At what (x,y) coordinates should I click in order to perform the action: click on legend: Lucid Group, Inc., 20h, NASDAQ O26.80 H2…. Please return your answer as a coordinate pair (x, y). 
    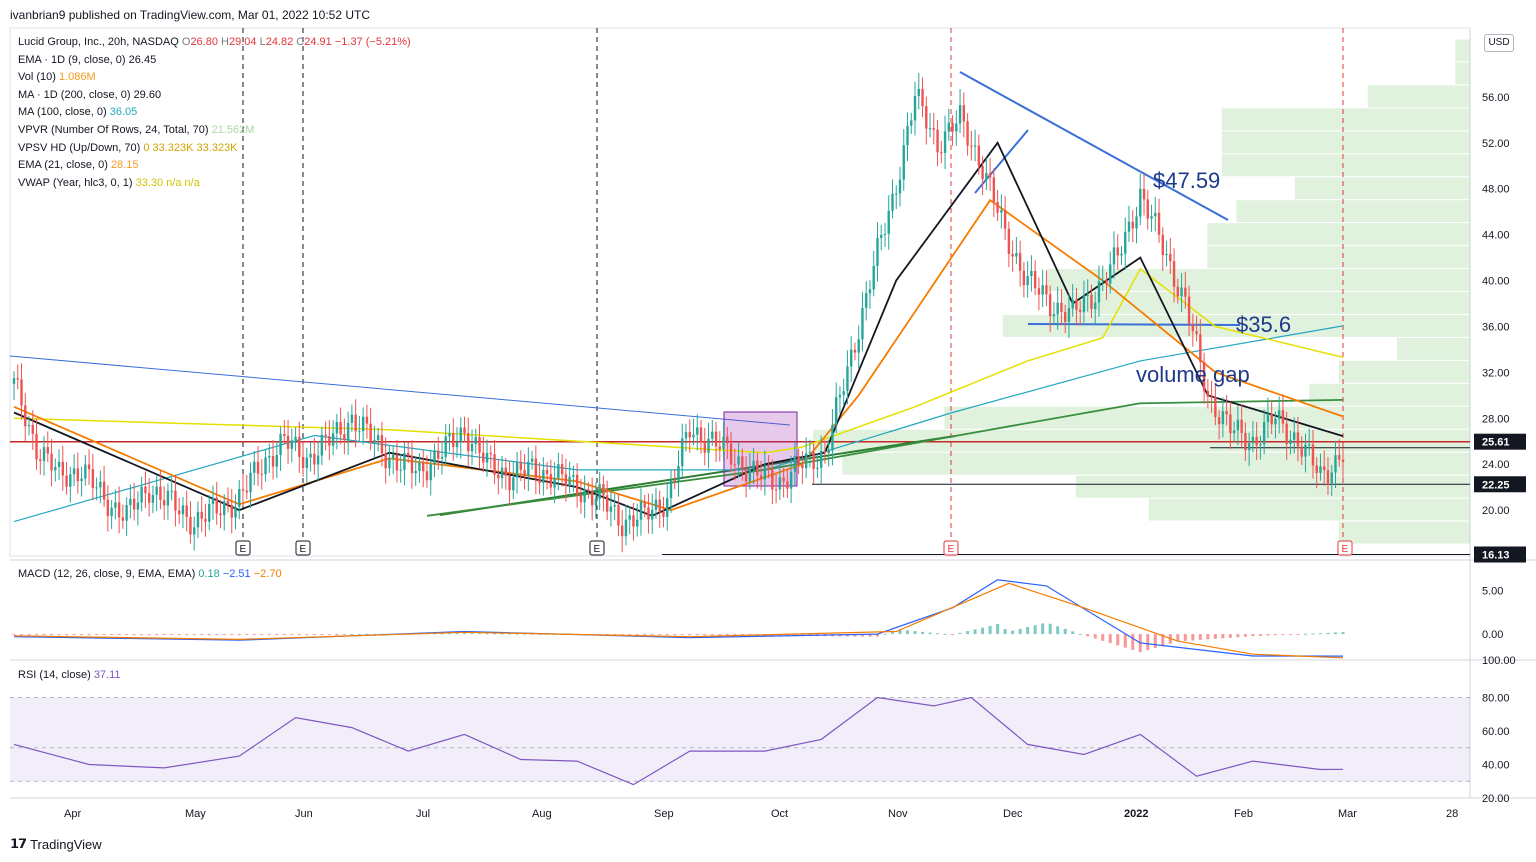
    Looking at the image, I should click on (214, 113).